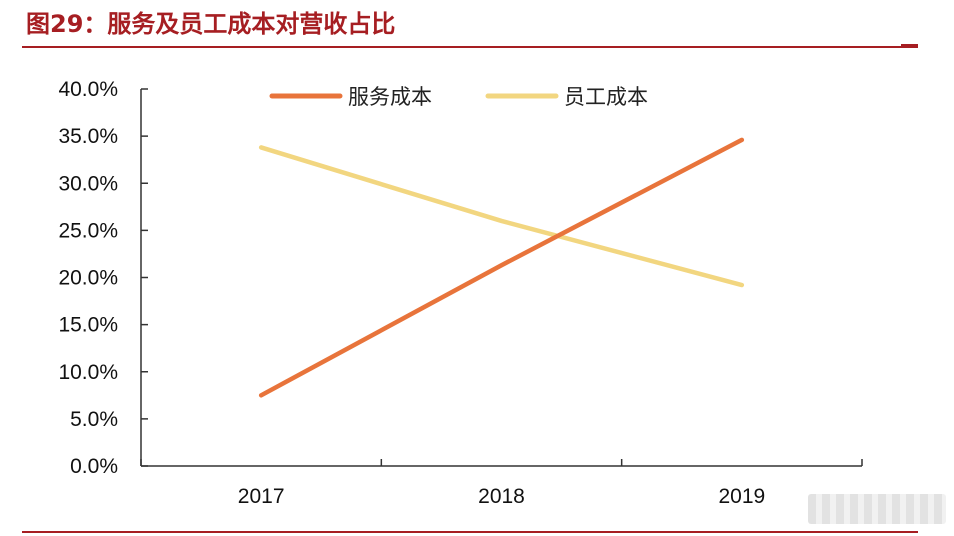 The image size is (954, 536). Describe the element at coordinates (88, 183) in the screenshot. I see `y-tick-label: 30.0%` at that location.